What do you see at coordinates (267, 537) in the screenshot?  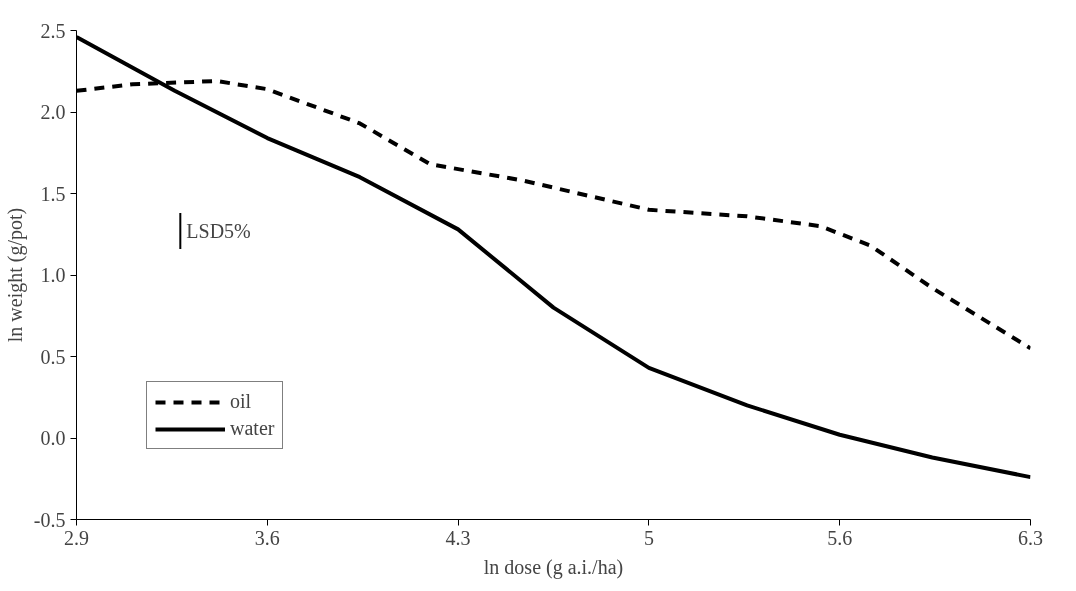 I see `x-tick-label: 3.6` at bounding box center [267, 537].